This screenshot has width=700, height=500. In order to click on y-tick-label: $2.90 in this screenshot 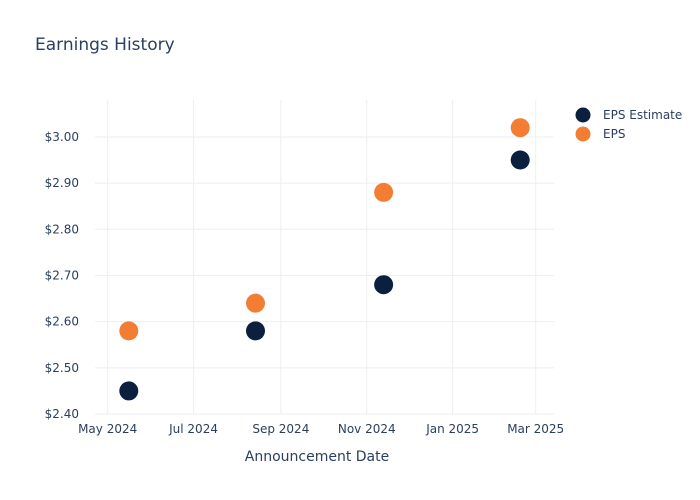, I will do `click(62, 183)`.